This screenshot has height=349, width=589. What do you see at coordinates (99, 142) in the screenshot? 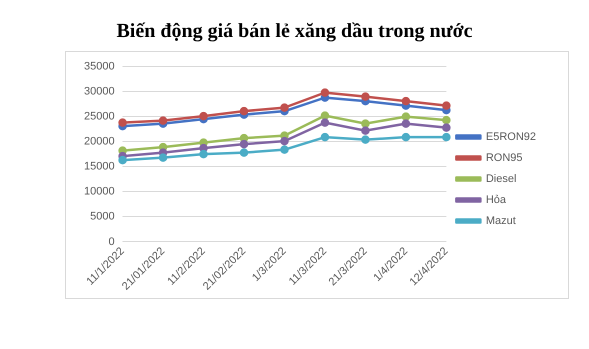
I see `y-tick-label: 20000` at bounding box center [99, 142].